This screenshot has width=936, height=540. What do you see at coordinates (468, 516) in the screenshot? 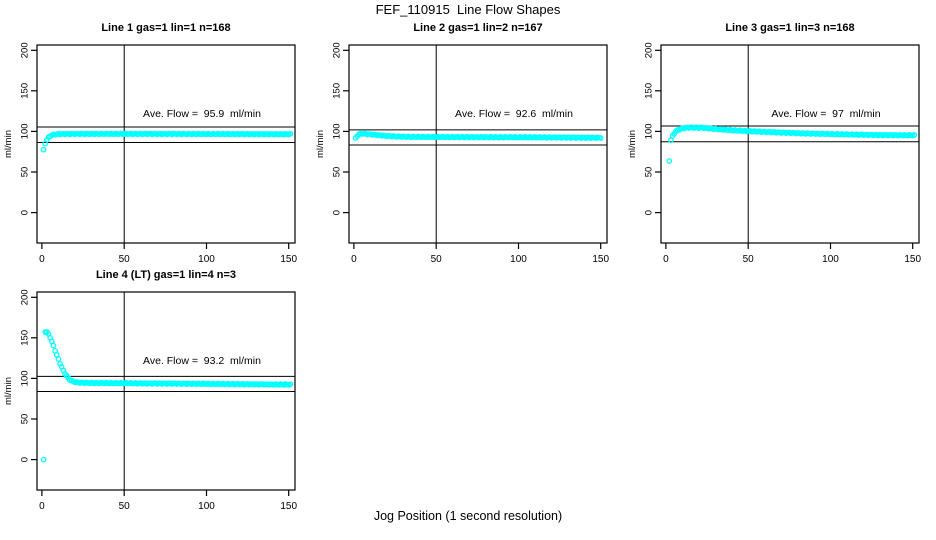
I see `x-axis-label: Jog Position (1 second resolution)` at bounding box center [468, 516].